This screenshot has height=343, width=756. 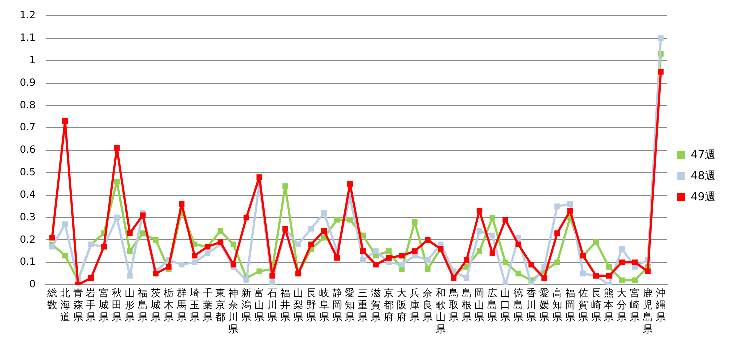 I want to click on x-tick-label: 岡山県, so click(x=479, y=306).